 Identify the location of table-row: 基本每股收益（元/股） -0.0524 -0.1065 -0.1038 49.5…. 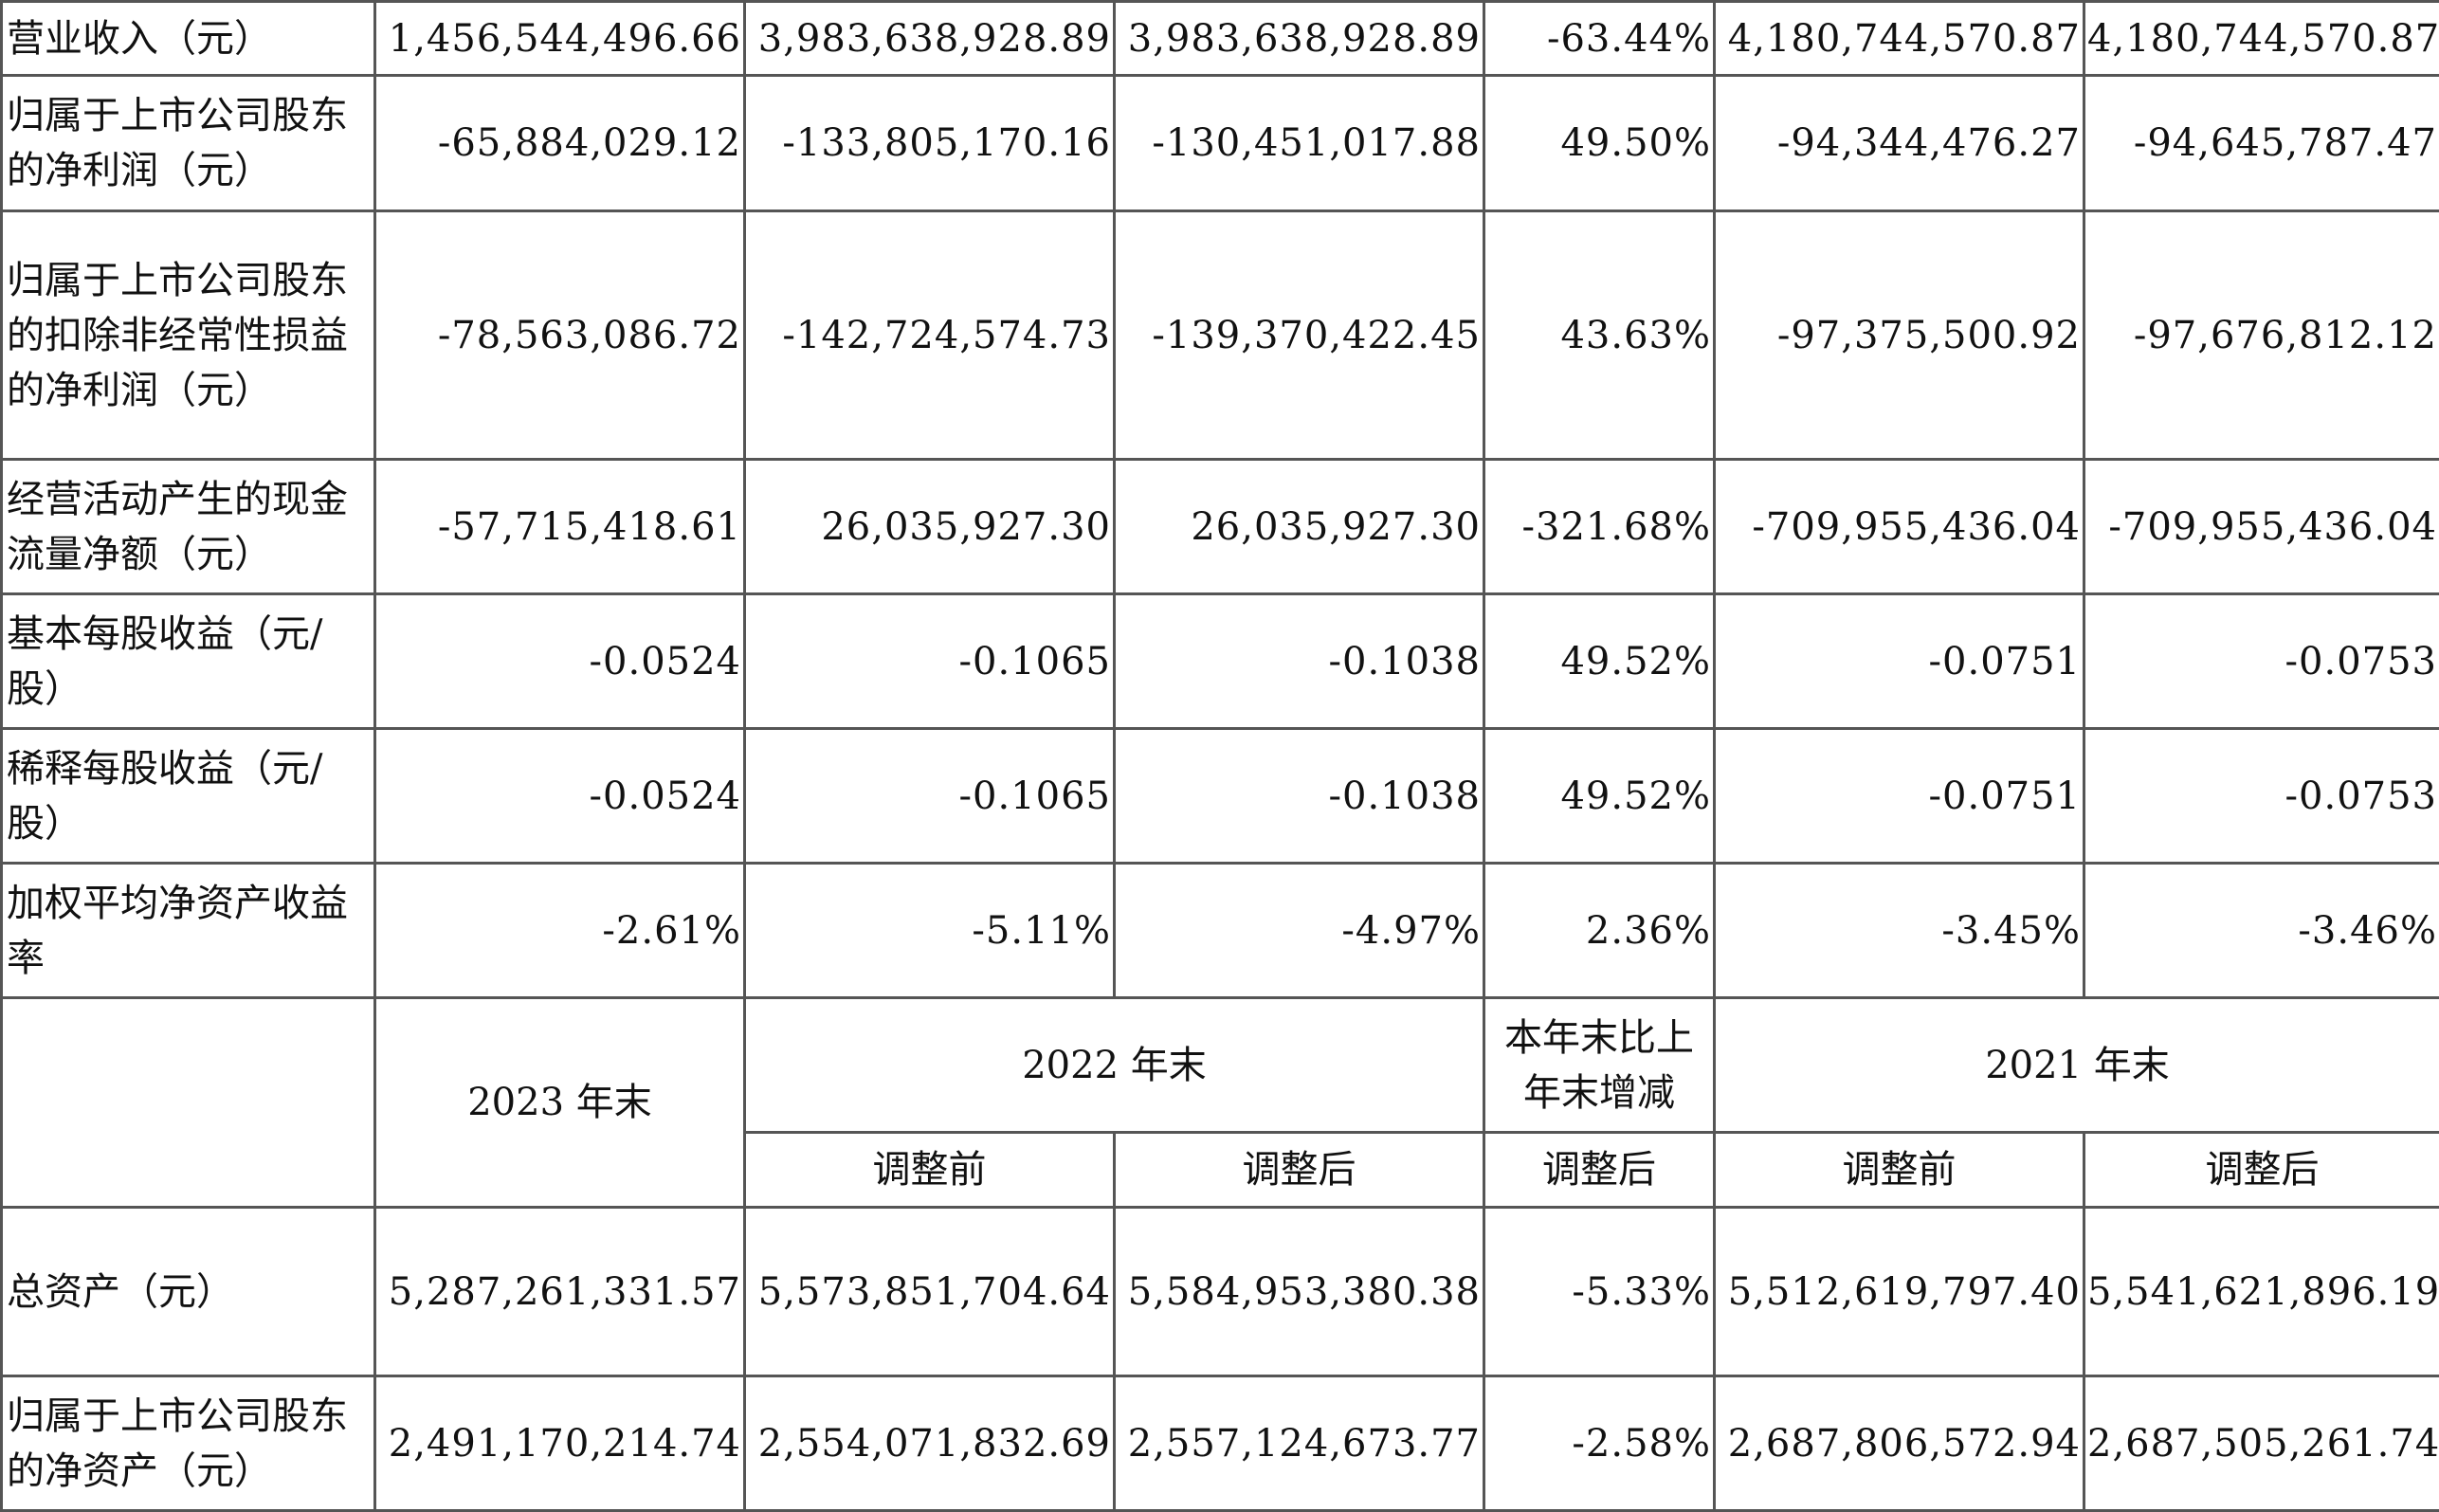
(1220, 662).